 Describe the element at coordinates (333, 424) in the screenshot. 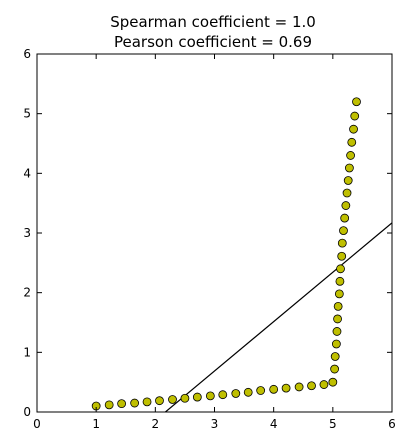

I see `x-tick-label-5: 5` at that location.